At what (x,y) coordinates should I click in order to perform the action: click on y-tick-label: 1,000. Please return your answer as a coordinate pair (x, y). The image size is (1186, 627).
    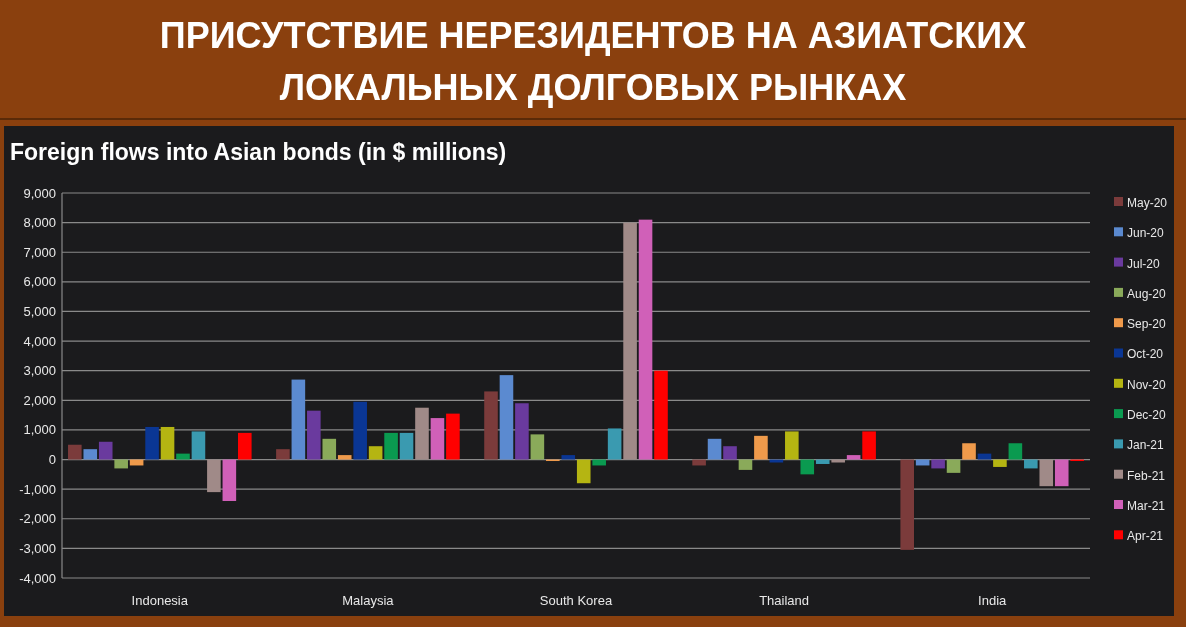
    Looking at the image, I should click on (39, 430).